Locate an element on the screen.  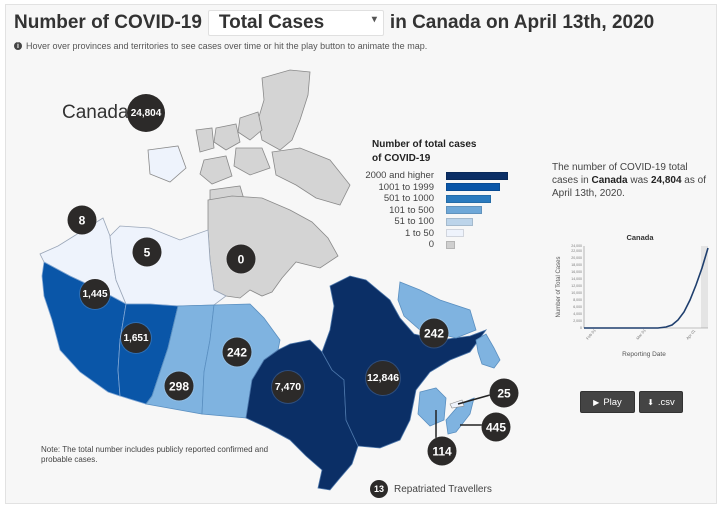
repatriated-label: Repatriated Travellers is located at coordinates (443, 489).